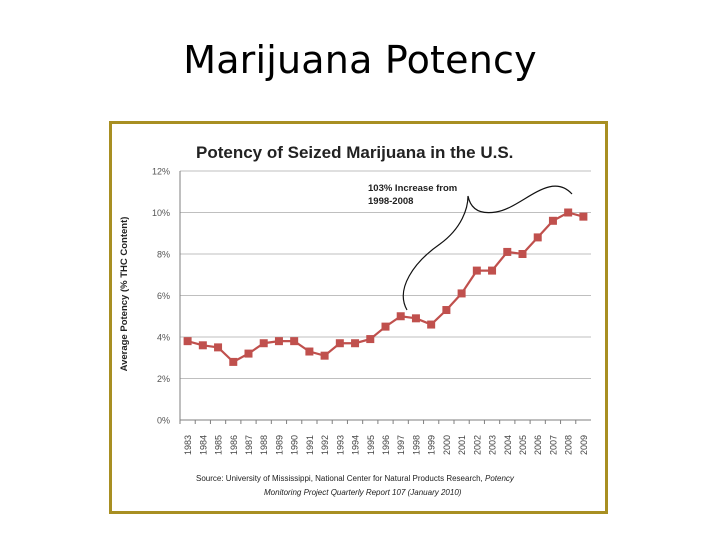  Describe the element at coordinates (569, 445) in the screenshot. I see `x-tick-label: 2008` at that location.